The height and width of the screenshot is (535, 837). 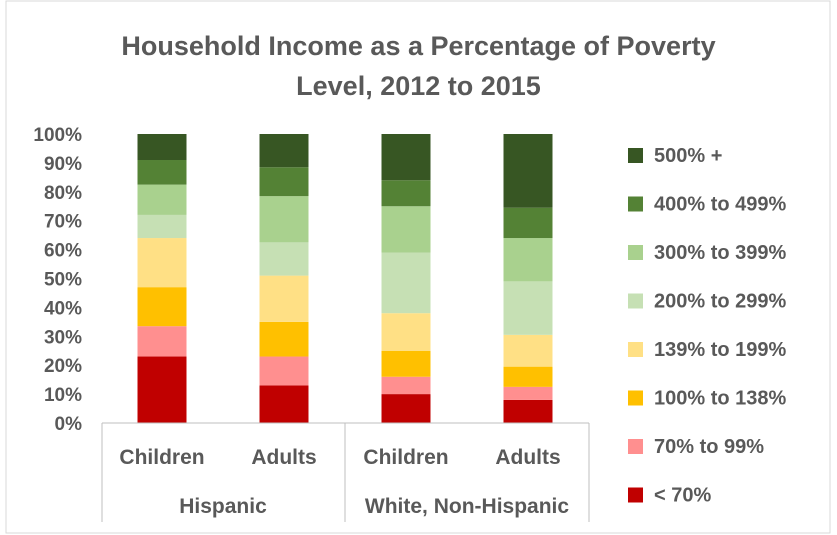 What do you see at coordinates (63, 308) in the screenshot?
I see `y-tick-label: 40%` at bounding box center [63, 308].